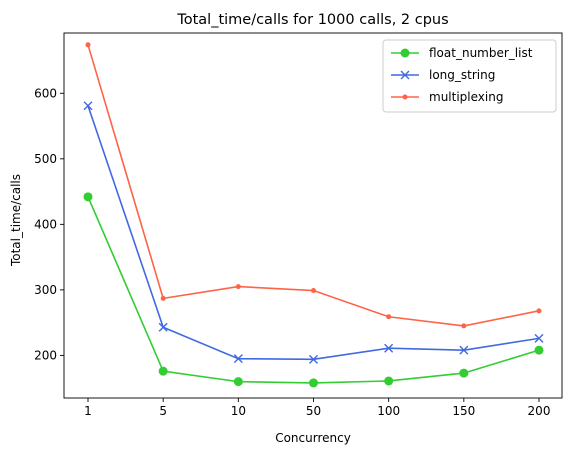  Describe the element at coordinates (45, 290) in the screenshot. I see `y-tick-label: 300` at that location.